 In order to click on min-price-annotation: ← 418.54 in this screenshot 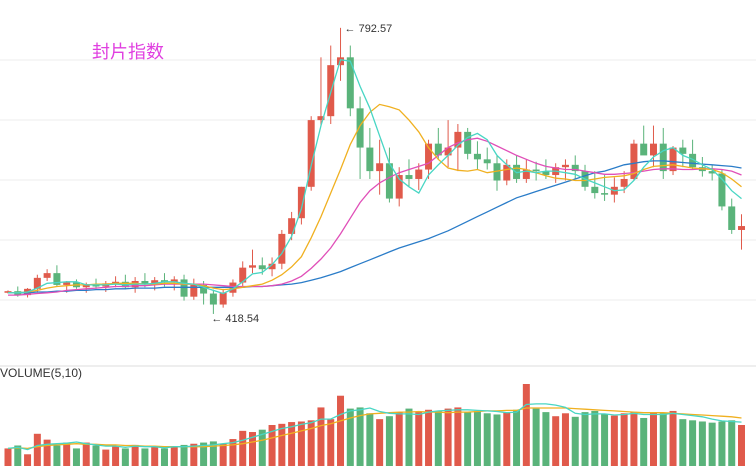, I will do `click(235, 319)`.